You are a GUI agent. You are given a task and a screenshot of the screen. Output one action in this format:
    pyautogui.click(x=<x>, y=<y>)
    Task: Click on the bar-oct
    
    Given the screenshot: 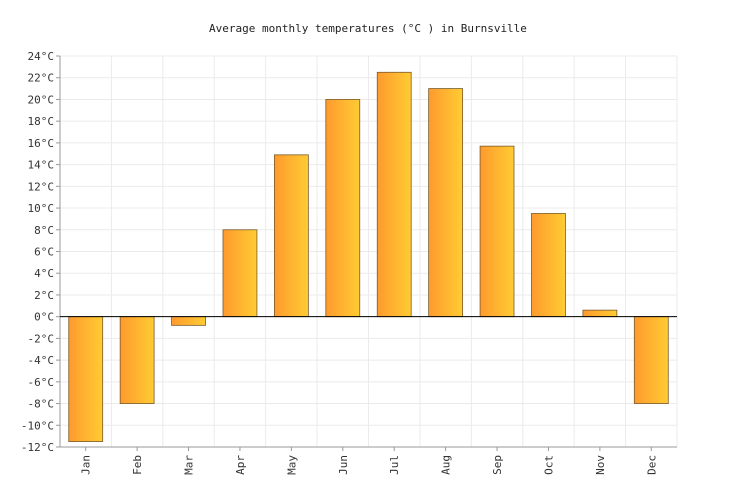 What is the action you would take?
    pyautogui.click(x=548, y=265)
    